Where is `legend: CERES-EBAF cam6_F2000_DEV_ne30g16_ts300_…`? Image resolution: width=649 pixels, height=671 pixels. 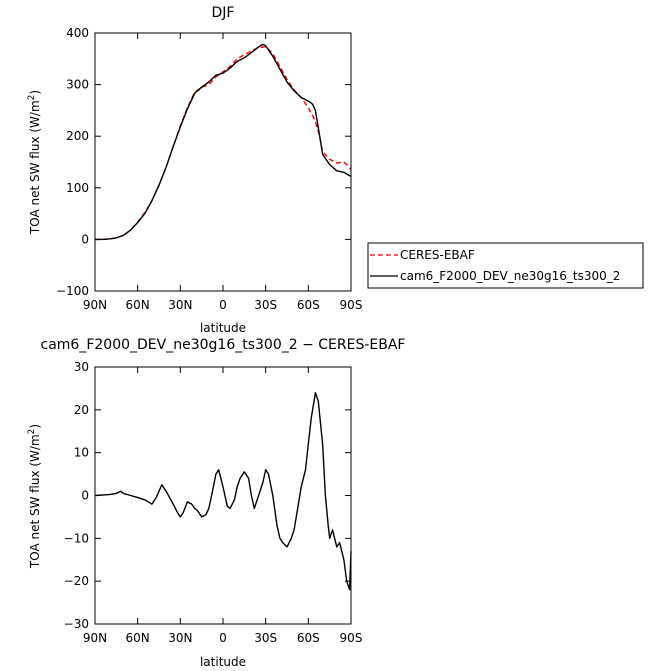 legend: CERES-EBAF cam6_F2000_DEV_ne30g16_ts300_… is located at coordinates (505, 265).